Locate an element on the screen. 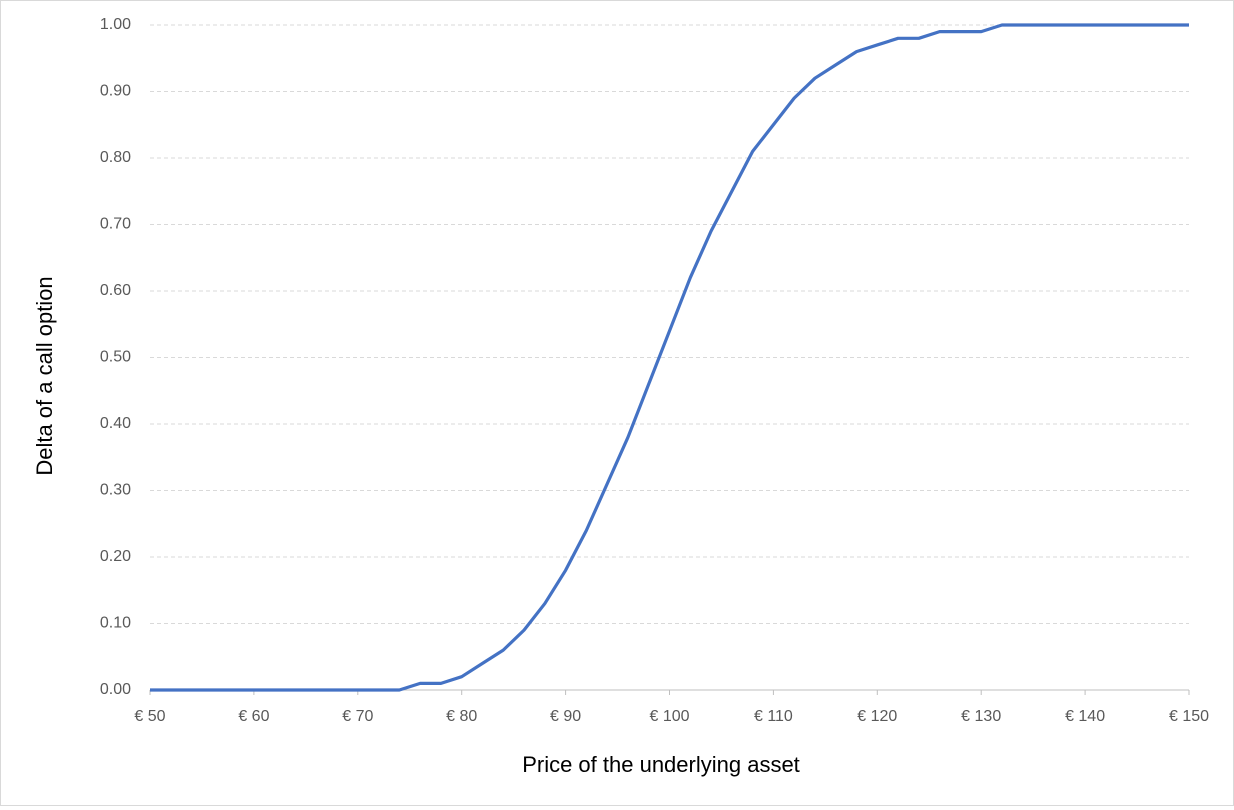 The height and width of the screenshot is (810, 1234). x-tick-label: € 70 is located at coordinates (357, 716).